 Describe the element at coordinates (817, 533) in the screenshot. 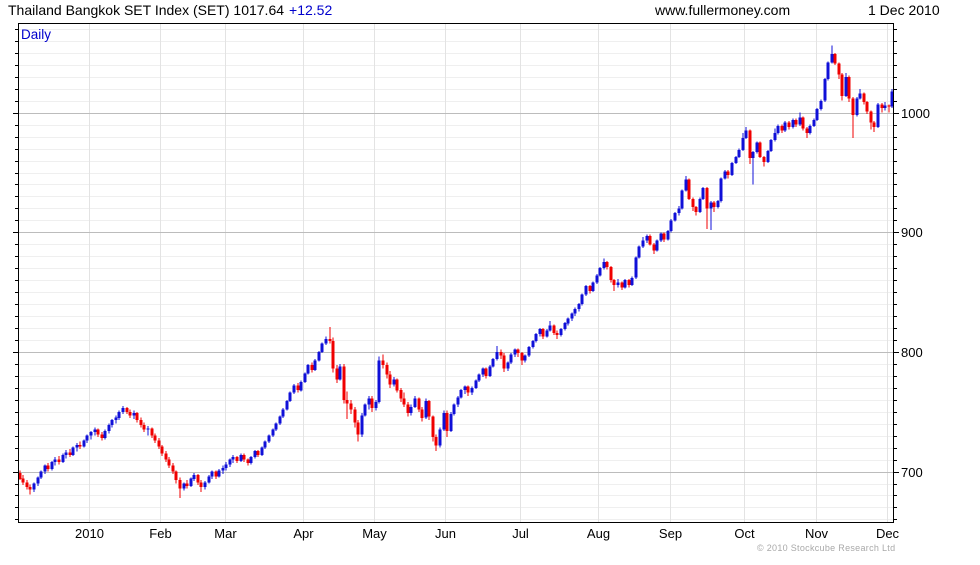

I see `svg-text: Nov` at that location.